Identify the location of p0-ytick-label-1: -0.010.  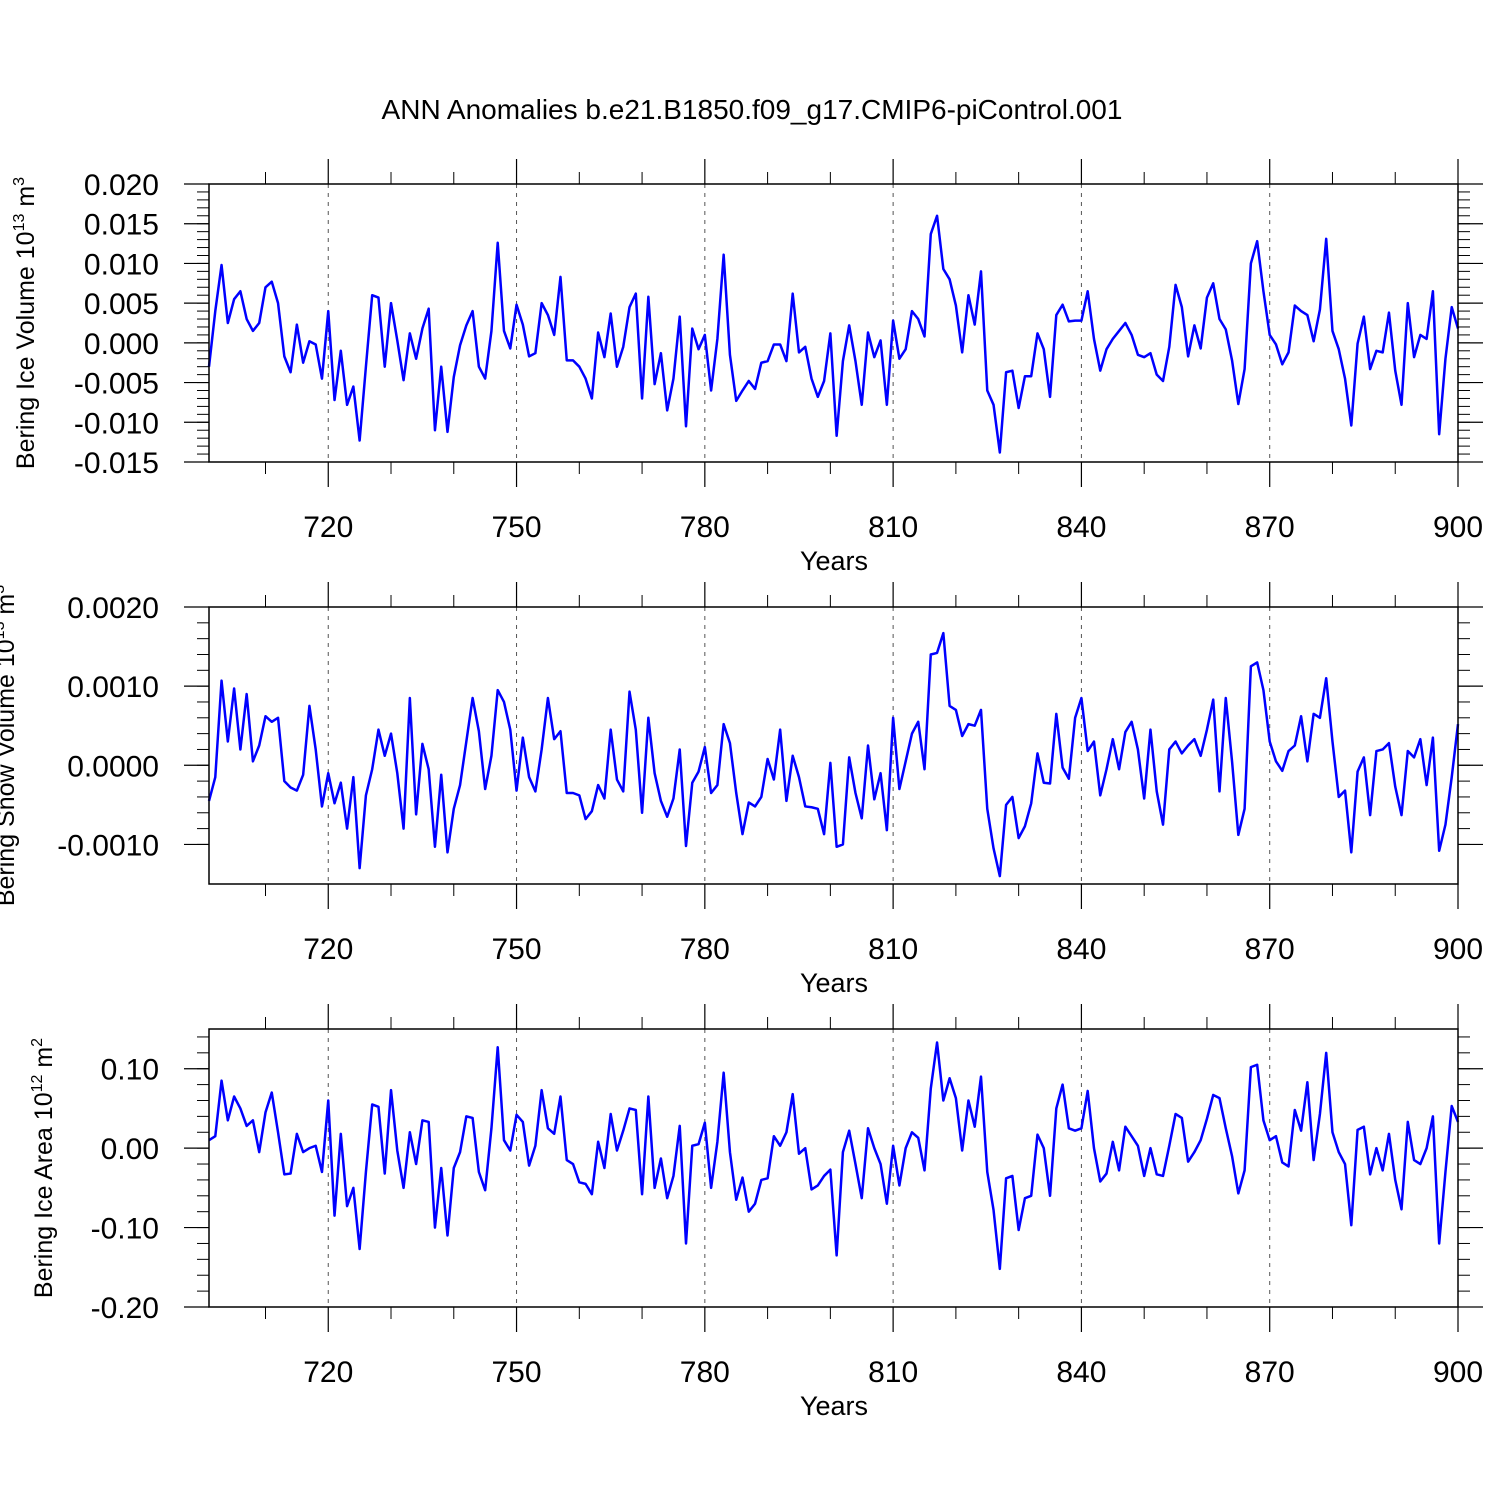
(116, 423).